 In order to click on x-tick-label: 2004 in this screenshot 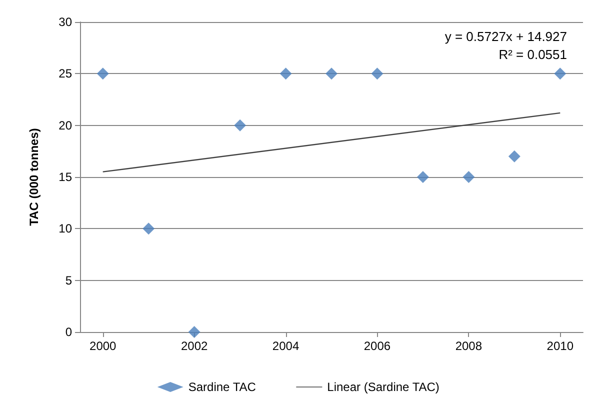, I will do `click(286, 346)`.